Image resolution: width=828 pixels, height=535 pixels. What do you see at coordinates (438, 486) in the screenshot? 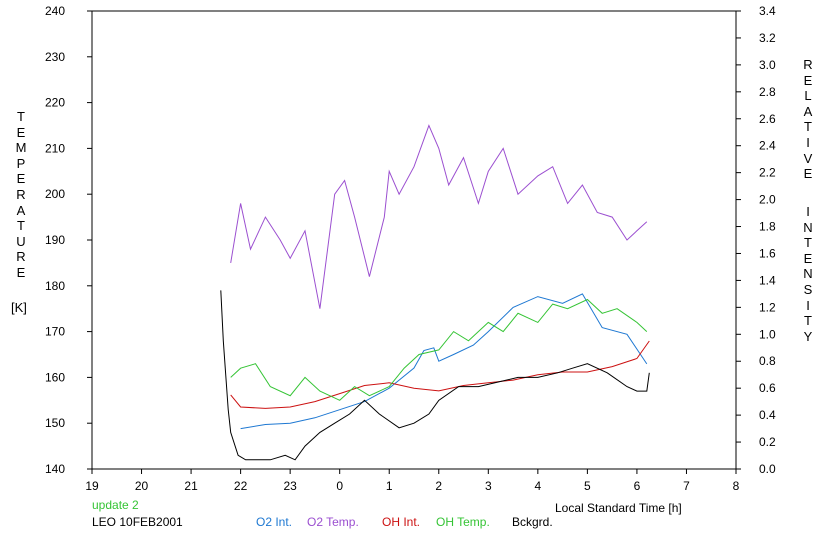
I see `x-tick-label: 2` at bounding box center [438, 486].